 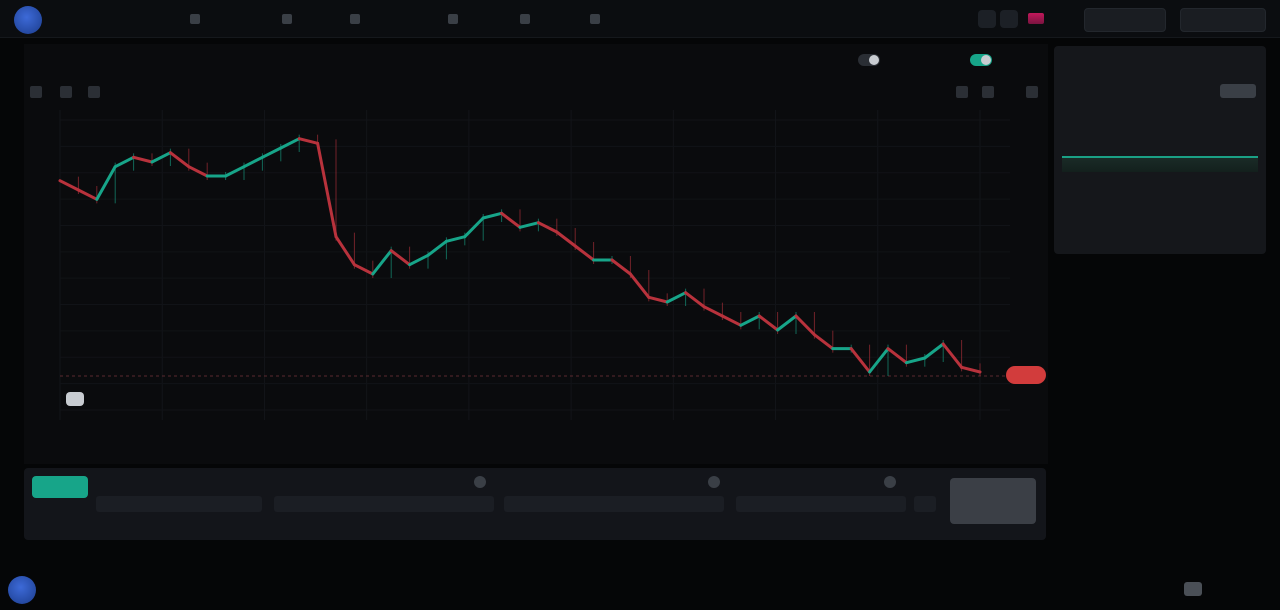 I want to click on nav-item-stake, so click(x=455, y=19).